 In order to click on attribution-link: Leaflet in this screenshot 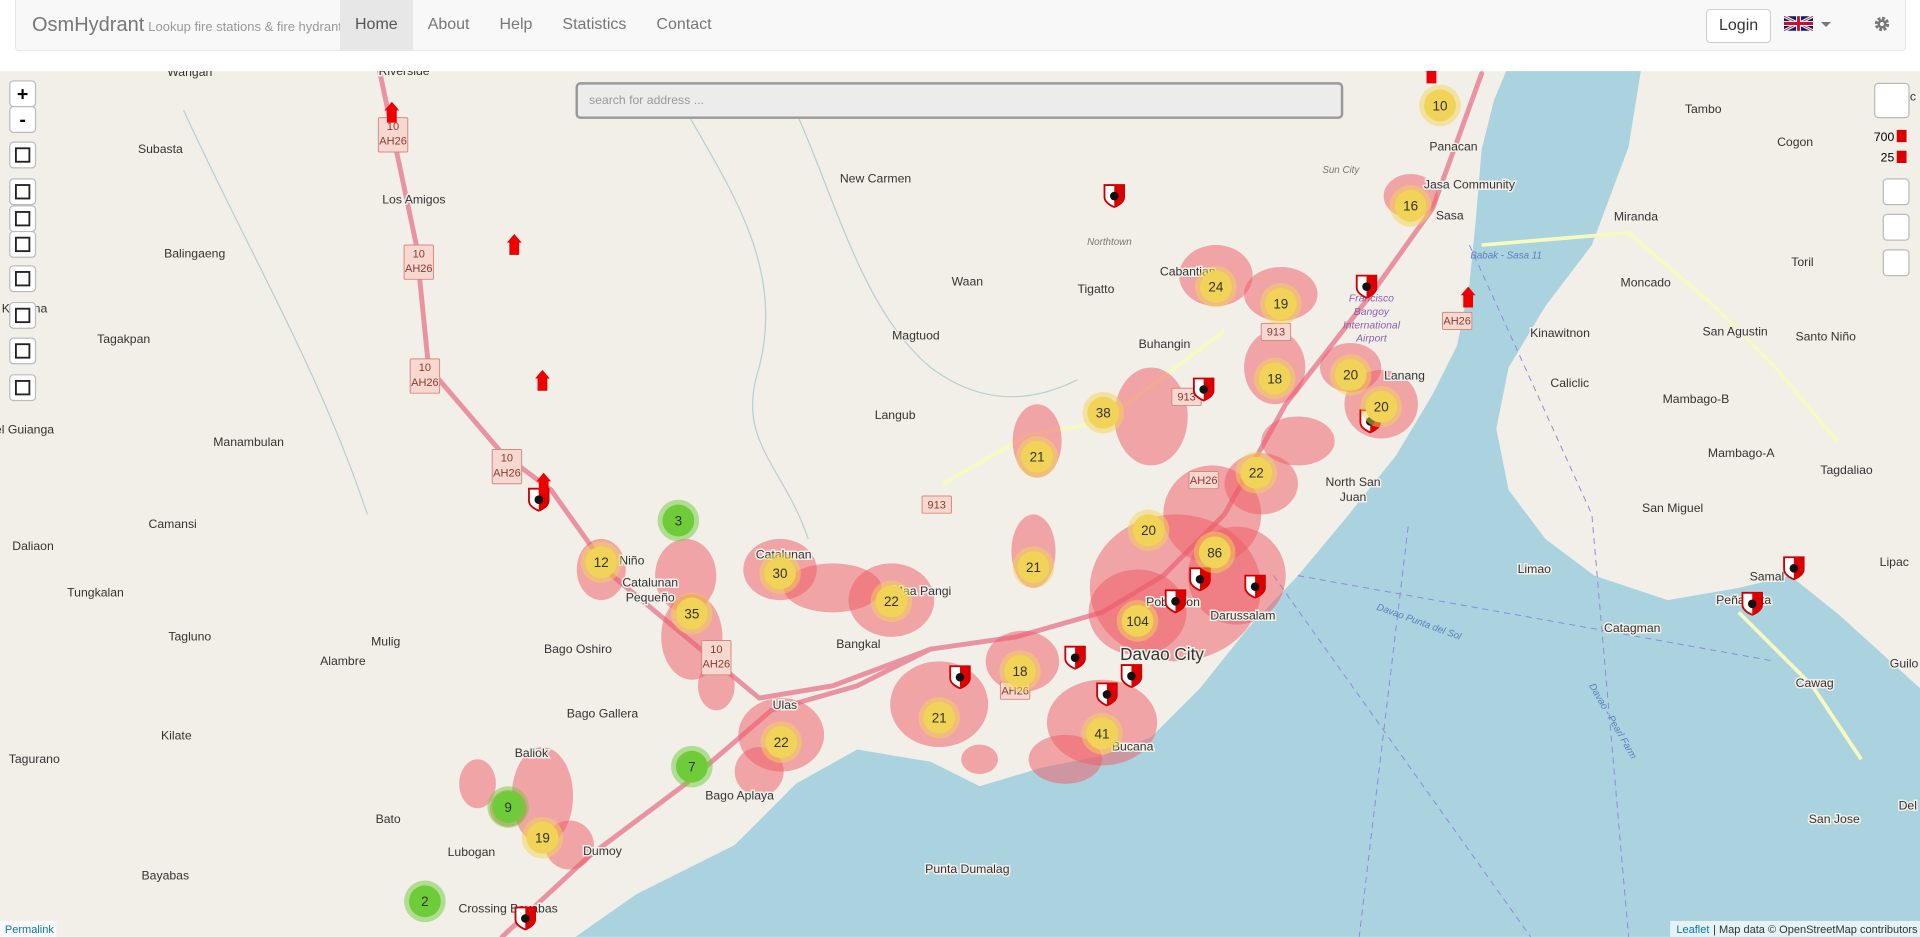, I will do `click(1692, 930)`.